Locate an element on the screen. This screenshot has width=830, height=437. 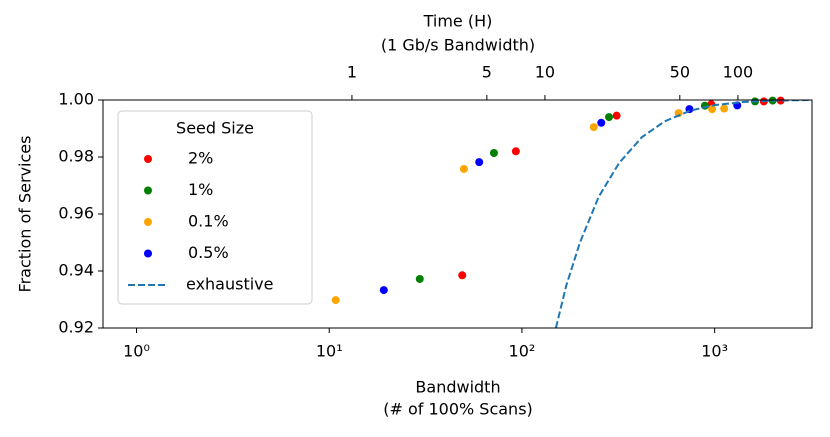
legend-label: exhaustive is located at coordinates (229, 284).